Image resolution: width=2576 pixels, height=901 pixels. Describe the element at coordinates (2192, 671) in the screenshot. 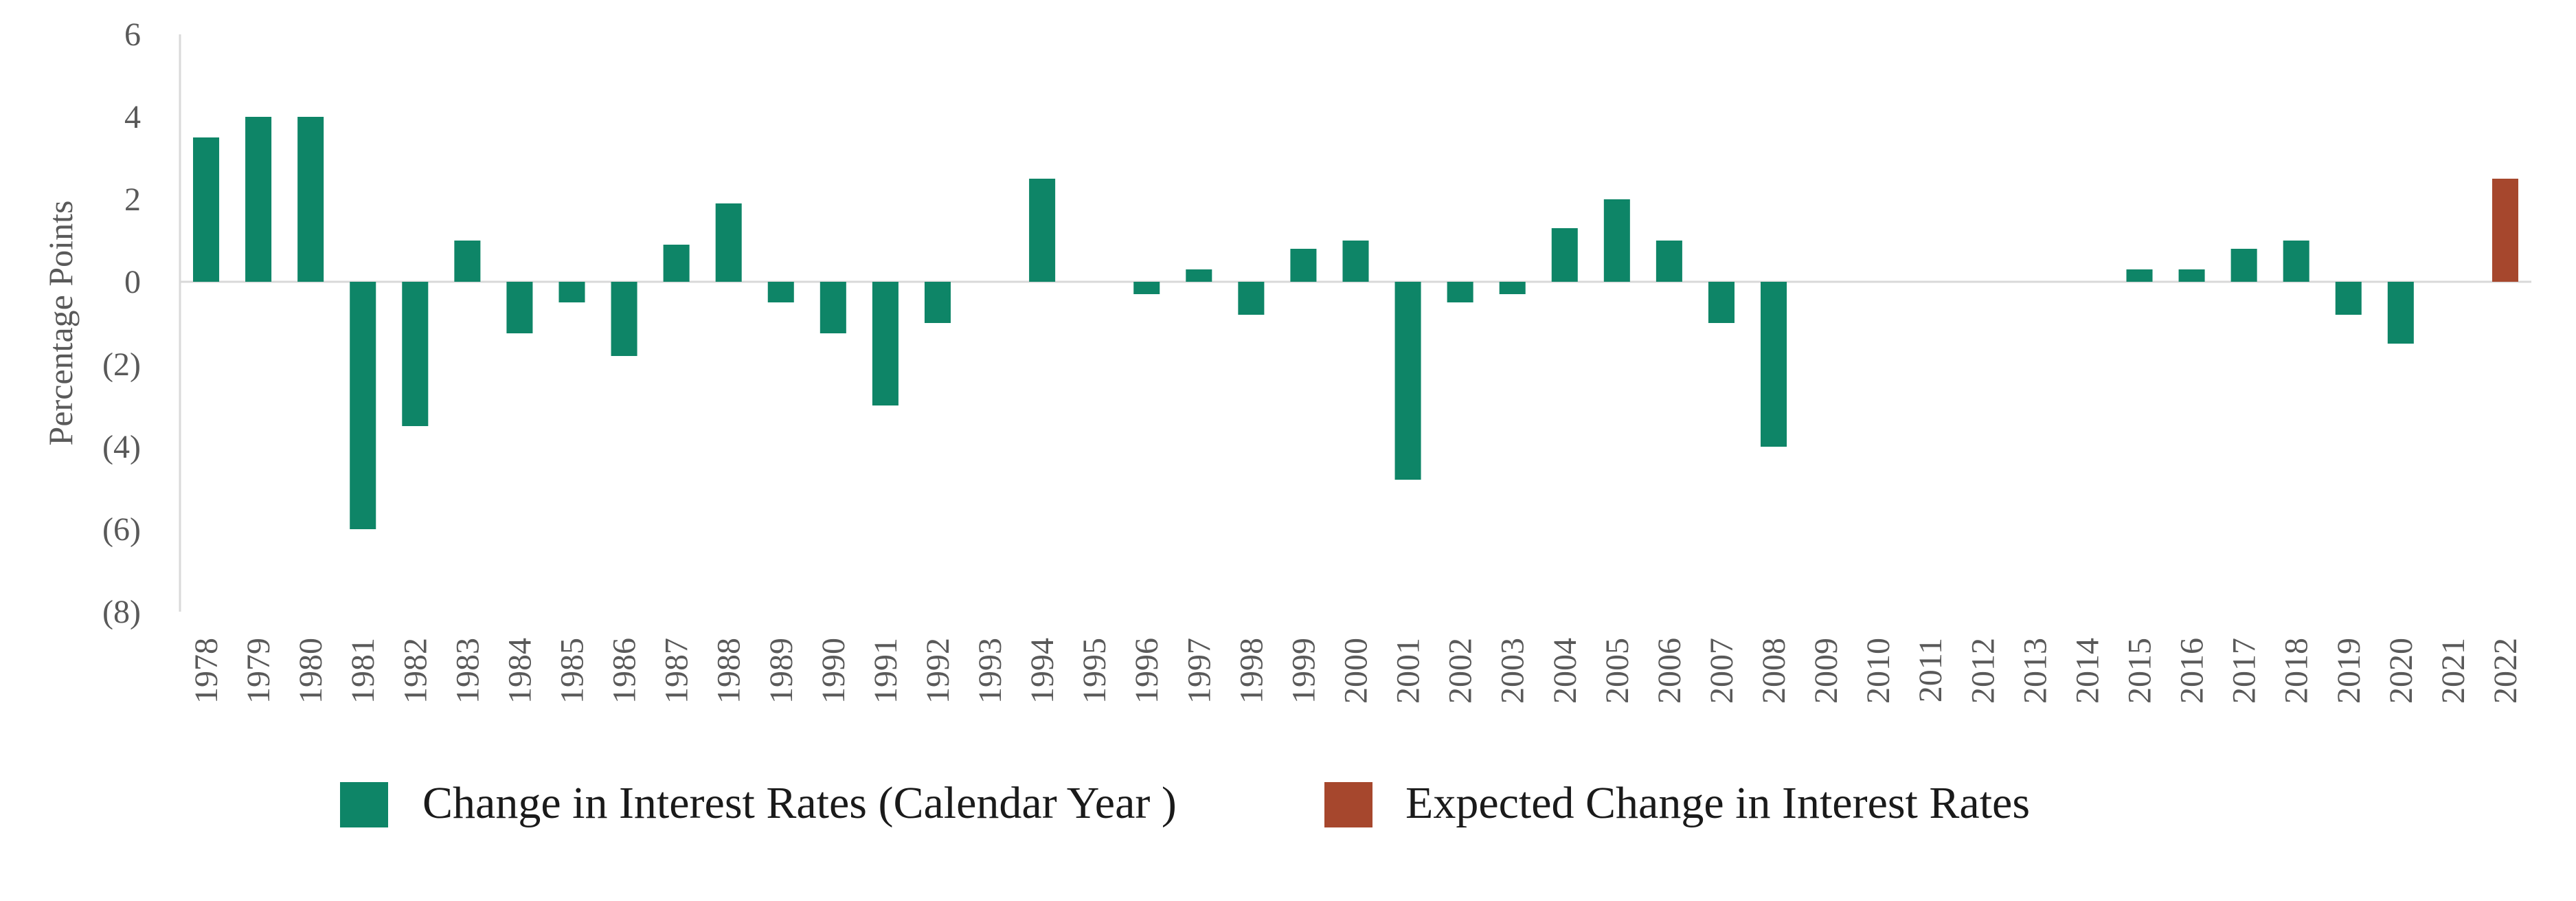

I see `x-tick-label: 2016` at that location.